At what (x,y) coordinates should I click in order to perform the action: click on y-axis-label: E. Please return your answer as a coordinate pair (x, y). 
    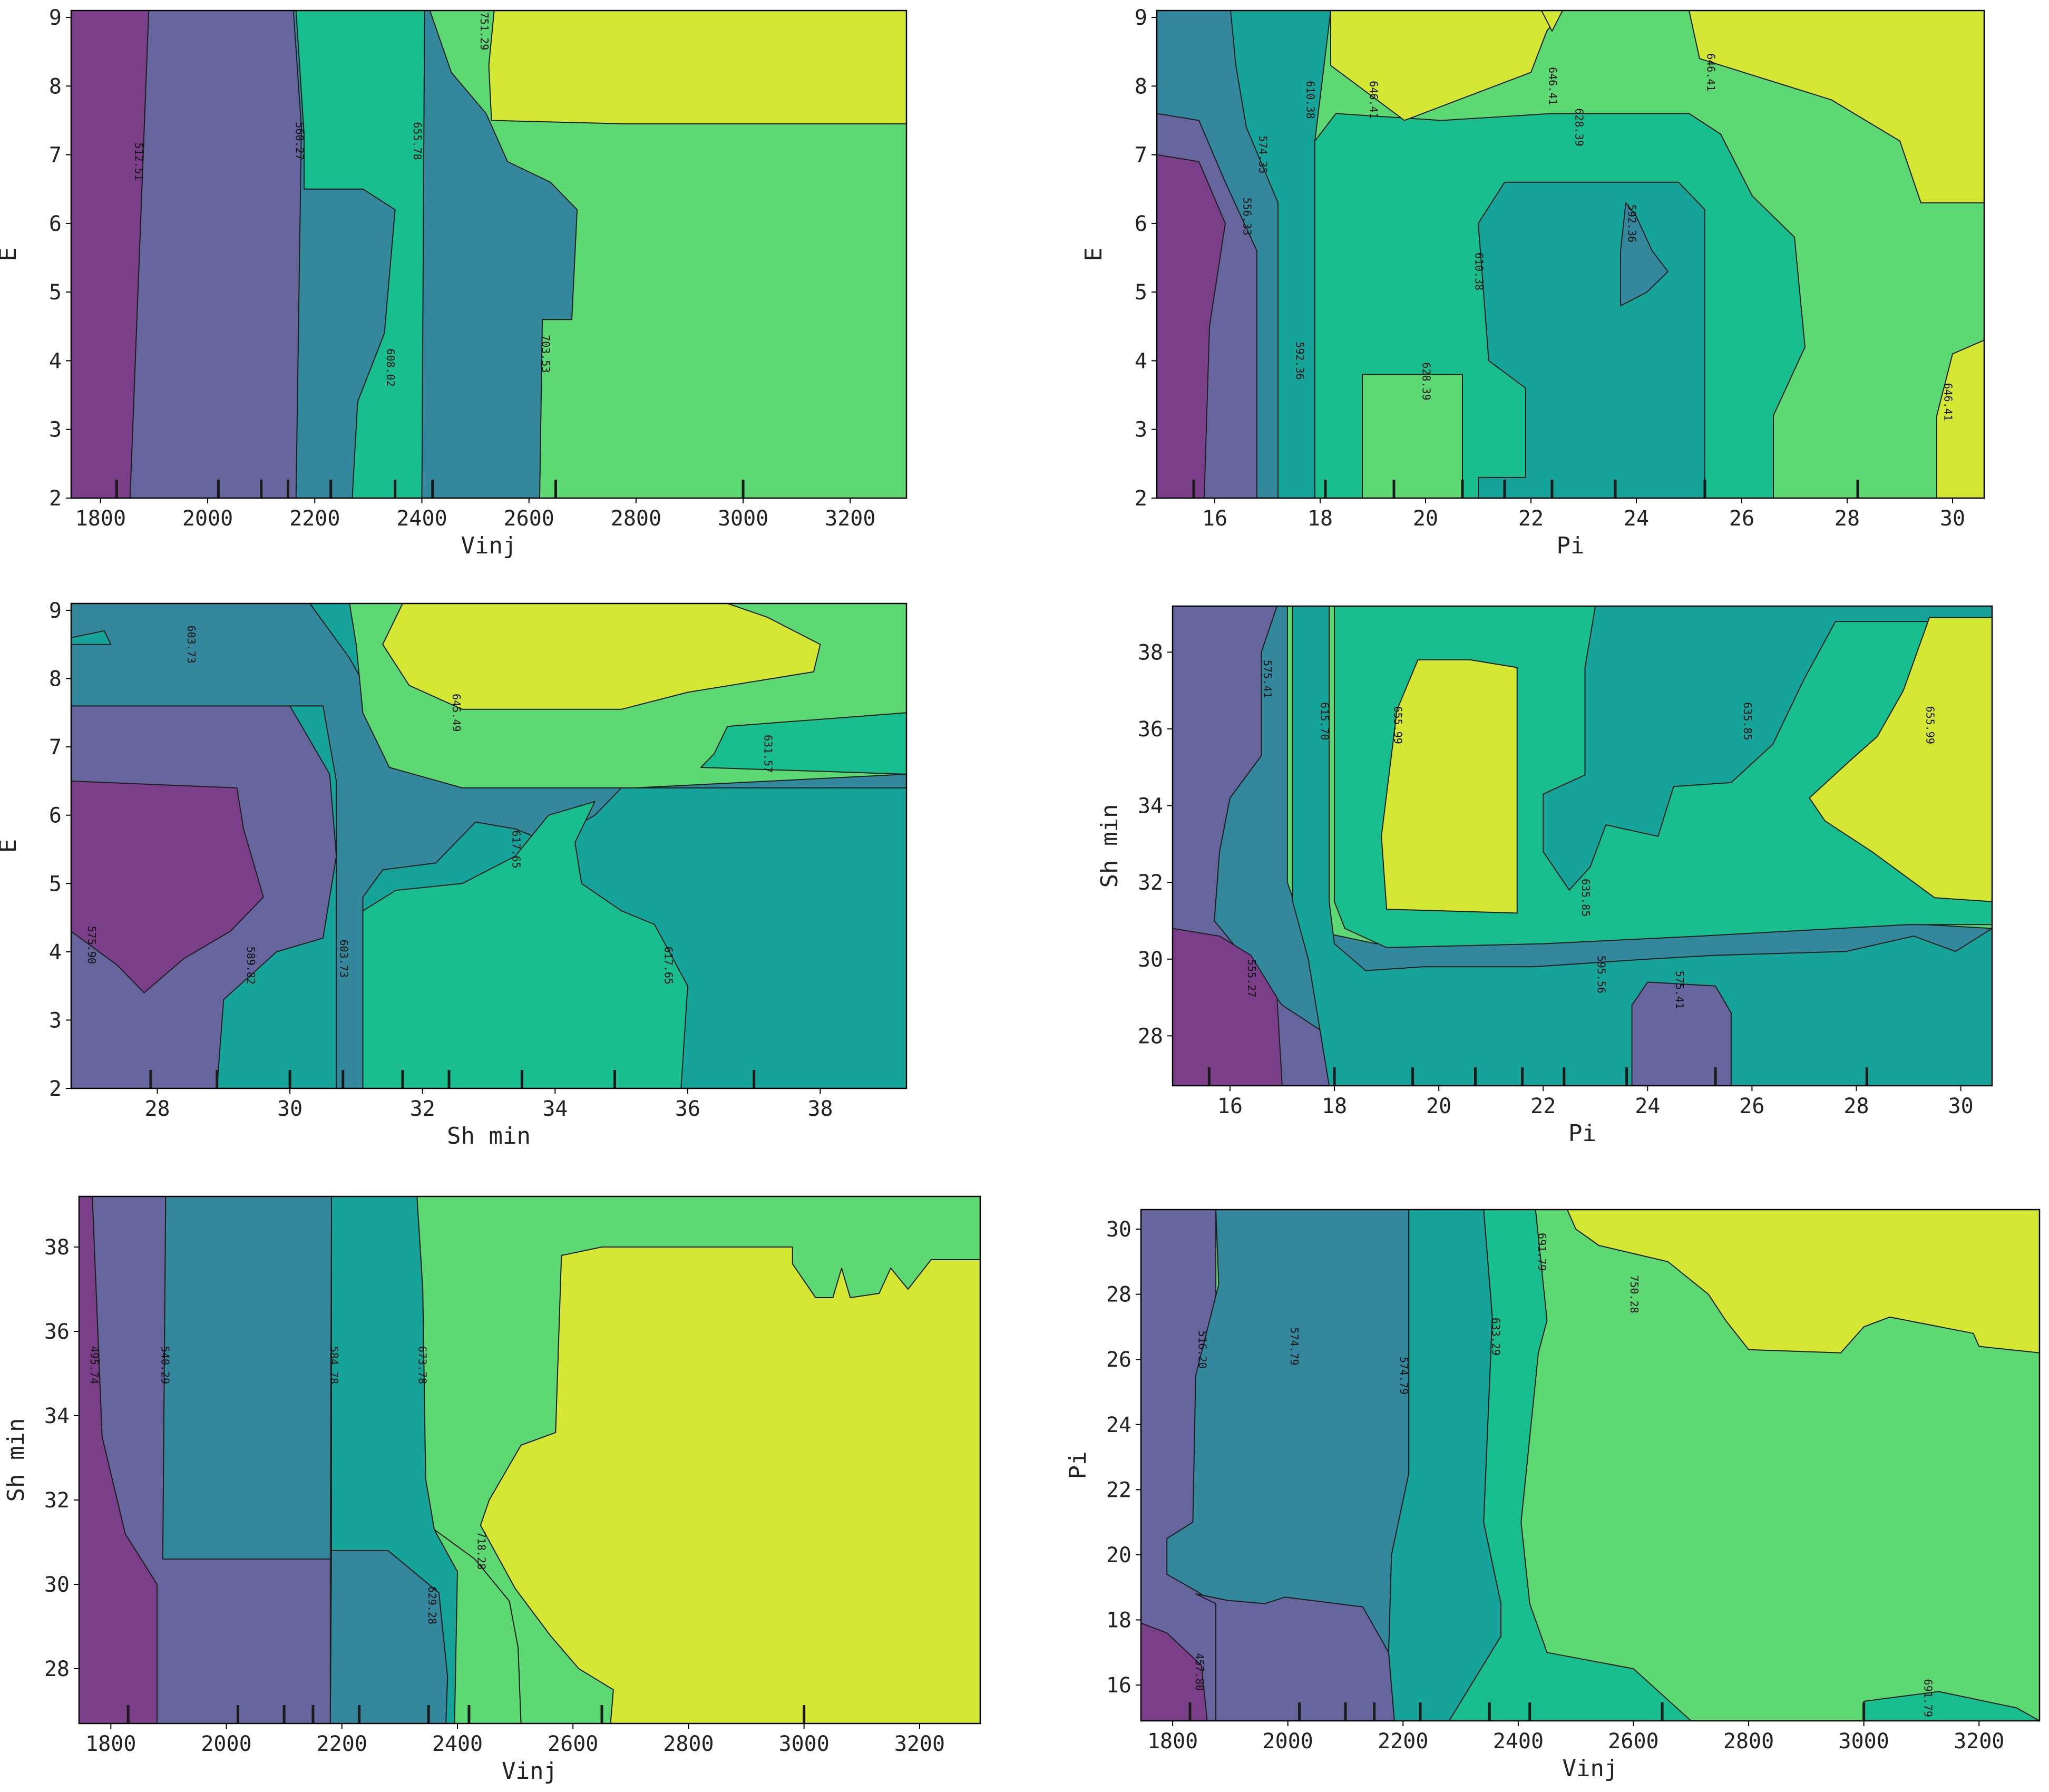
    Looking at the image, I should click on (1093, 254).